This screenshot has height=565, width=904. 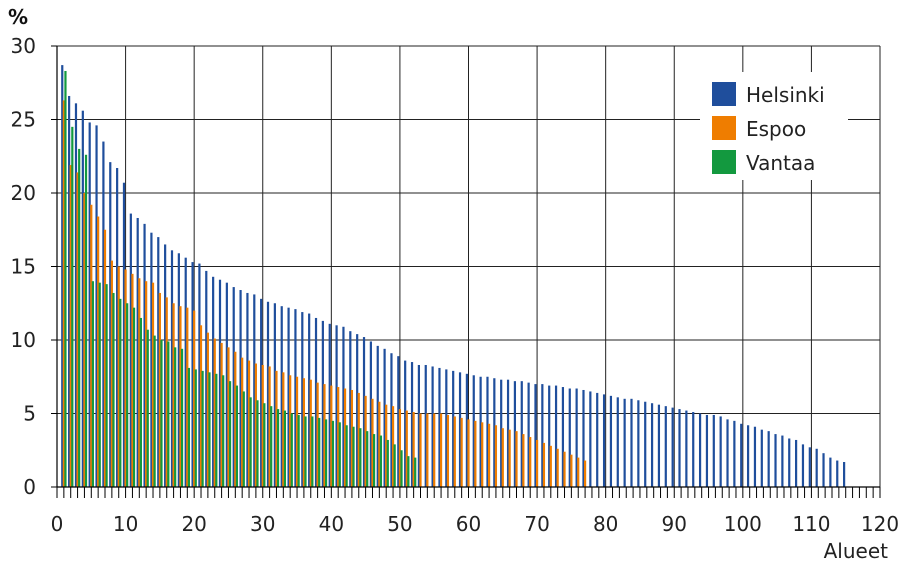 What do you see at coordinates (23, 266) in the screenshot?
I see `y-axis-tick-labels: 0 5 10 15 20 25 30` at bounding box center [23, 266].